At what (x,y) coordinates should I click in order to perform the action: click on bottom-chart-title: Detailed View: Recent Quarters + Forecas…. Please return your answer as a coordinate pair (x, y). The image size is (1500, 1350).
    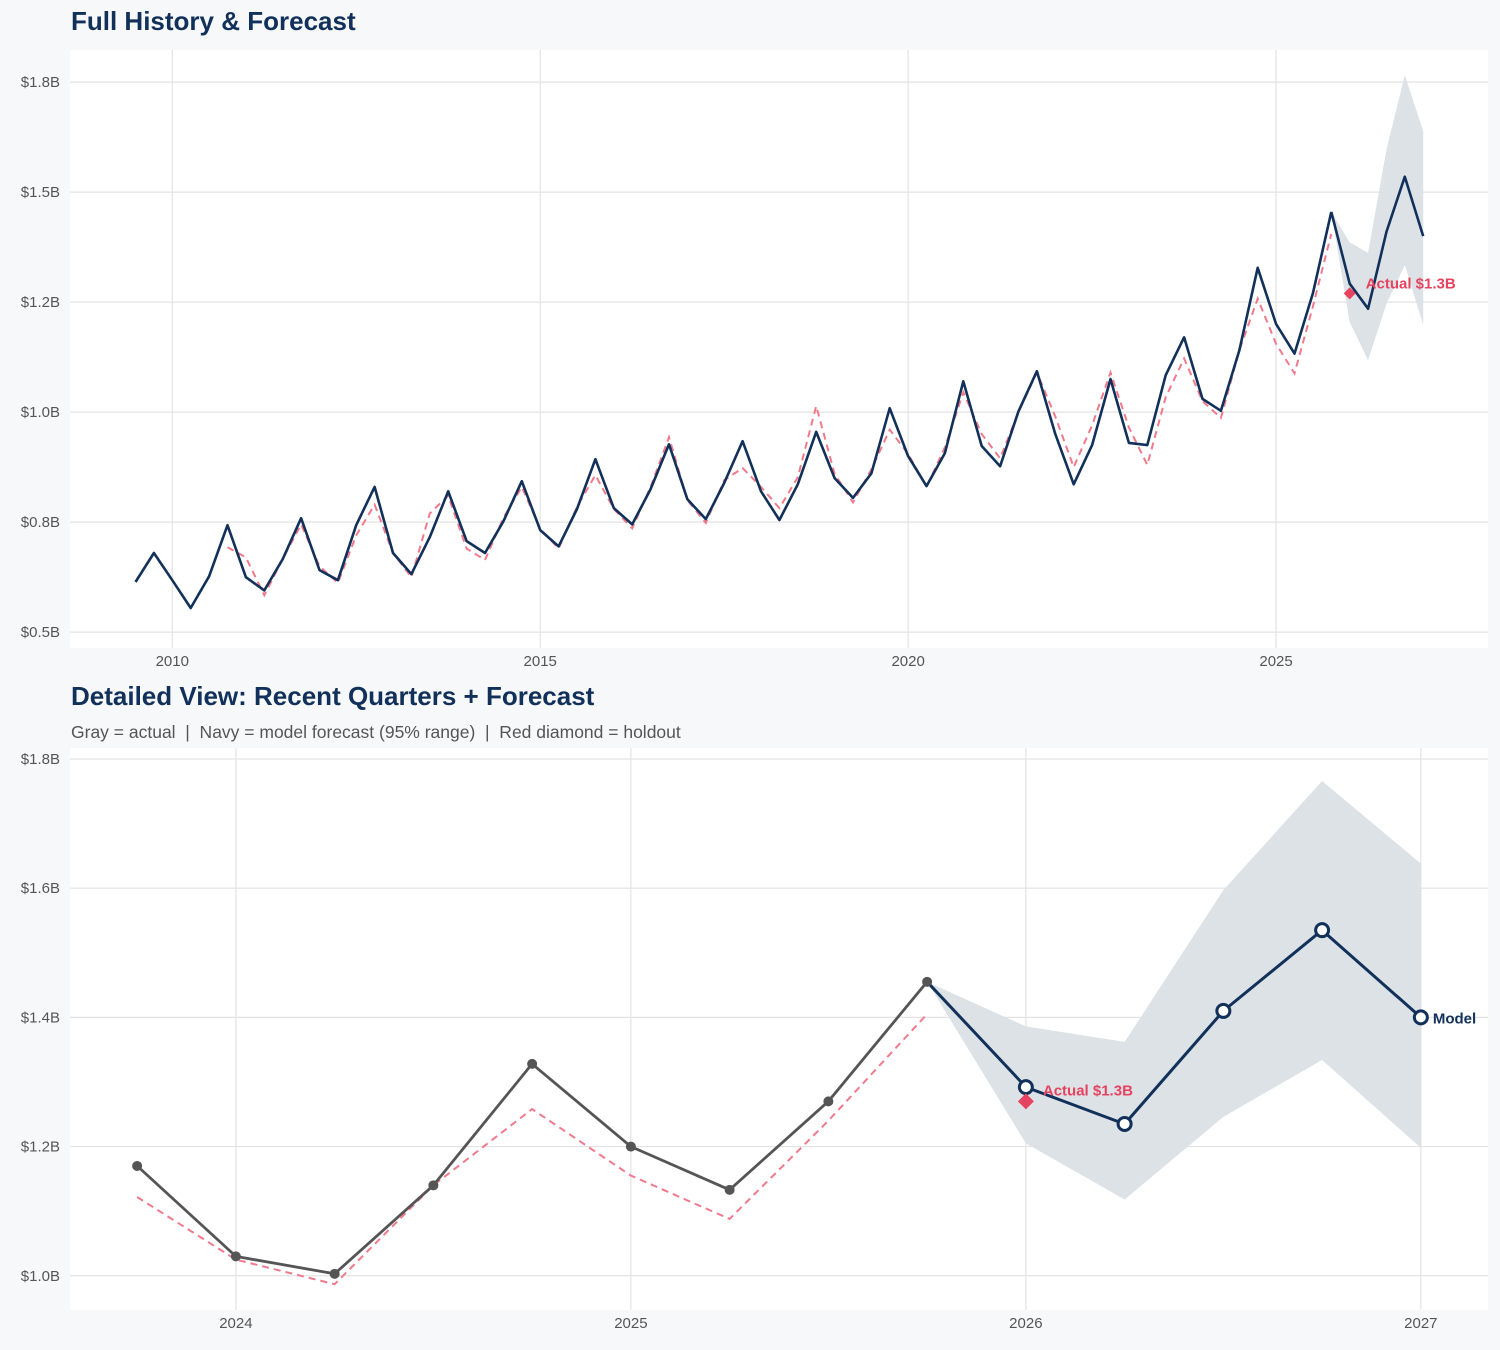
    Looking at the image, I should click on (333, 696).